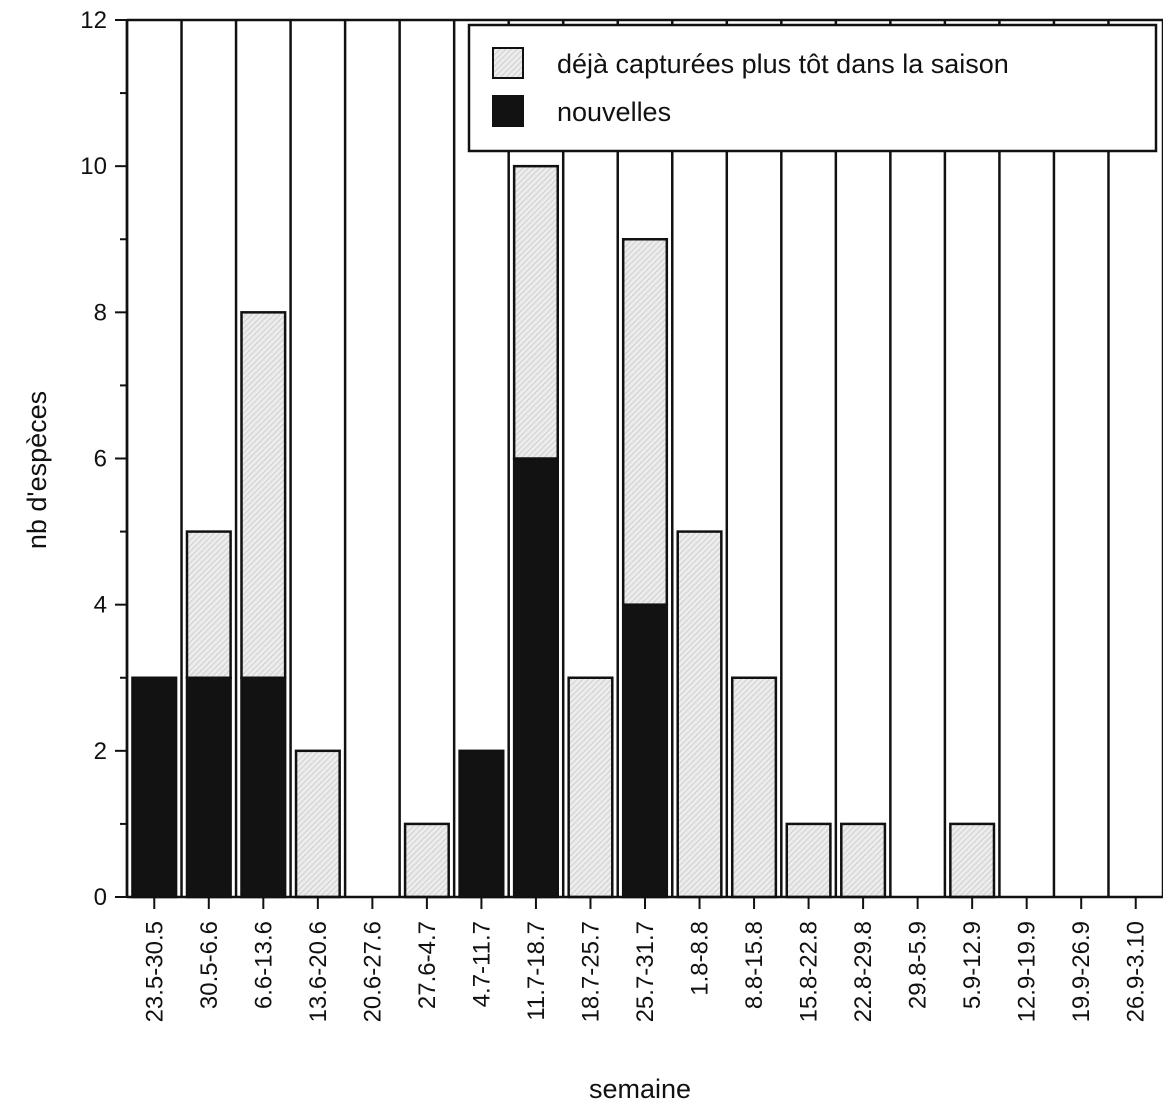 The height and width of the screenshot is (1109, 1163). What do you see at coordinates (427, 965) in the screenshot?
I see `x-tick-label: 27.6-4.7` at bounding box center [427, 965].